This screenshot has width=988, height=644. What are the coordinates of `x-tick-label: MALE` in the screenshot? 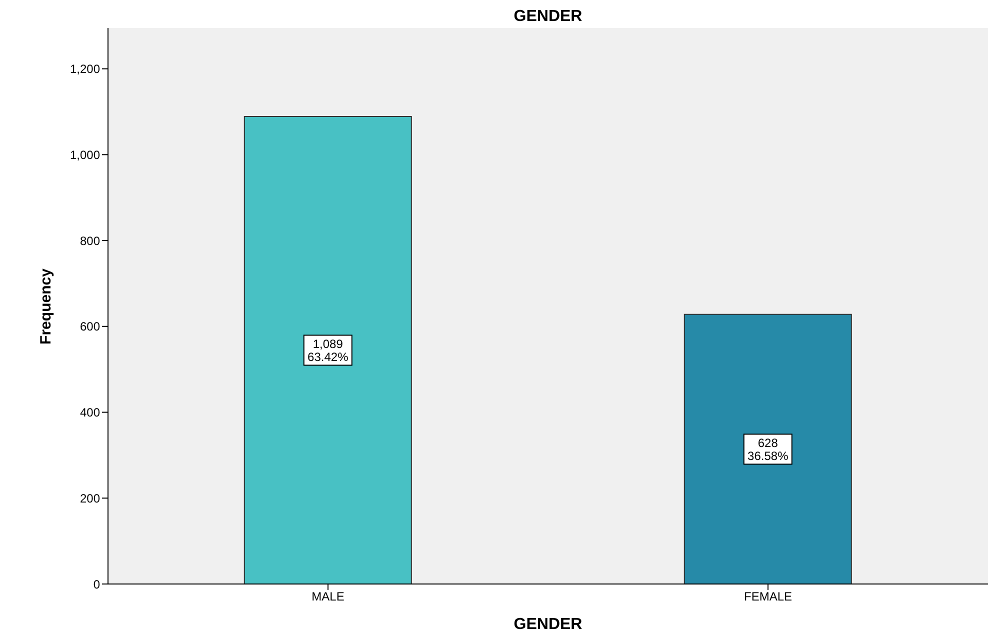 It's located at (328, 597).